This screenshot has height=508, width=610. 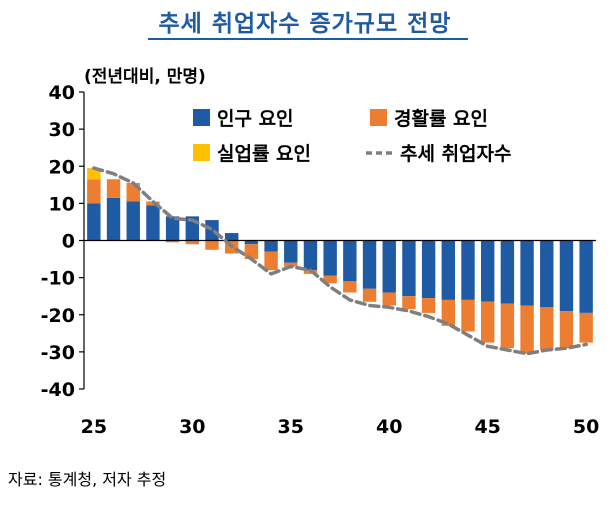 What do you see at coordinates (487, 427) in the screenshot?
I see `x-tick-label: 45` at bounding box center [487, 427].